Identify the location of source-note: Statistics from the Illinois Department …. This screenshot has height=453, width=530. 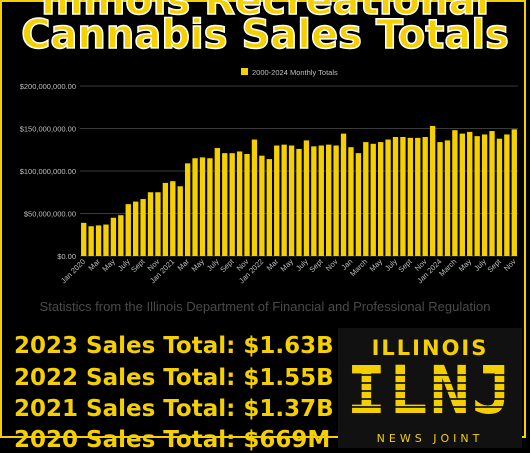
(265, 306).